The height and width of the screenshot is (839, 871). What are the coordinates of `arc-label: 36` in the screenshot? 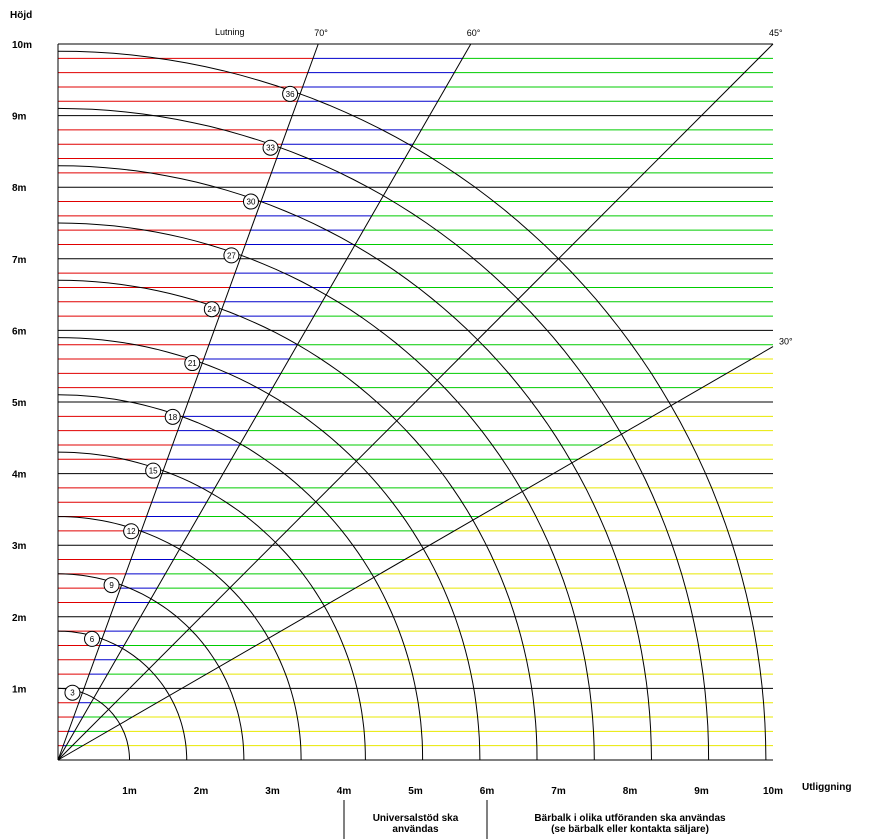 It's located at (290, 94).